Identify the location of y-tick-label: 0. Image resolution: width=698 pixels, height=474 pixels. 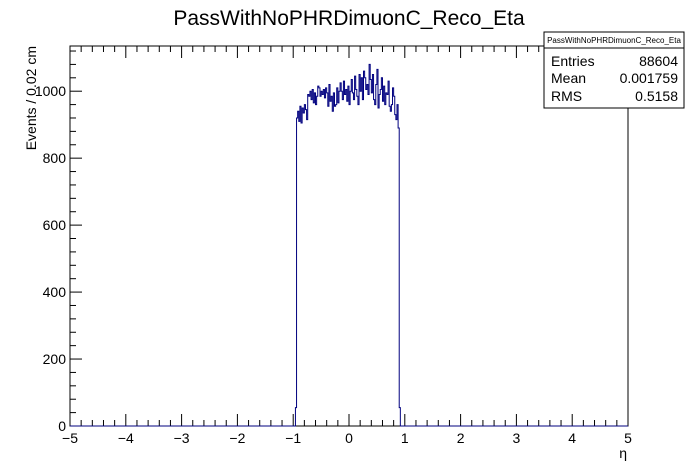
(62, 426).